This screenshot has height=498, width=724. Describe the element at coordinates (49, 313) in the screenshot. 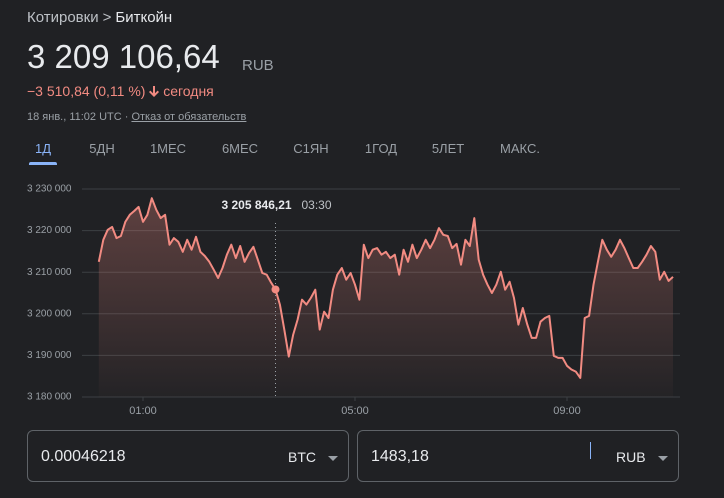

I see `y-tick-label: 3 200 000` at that location.